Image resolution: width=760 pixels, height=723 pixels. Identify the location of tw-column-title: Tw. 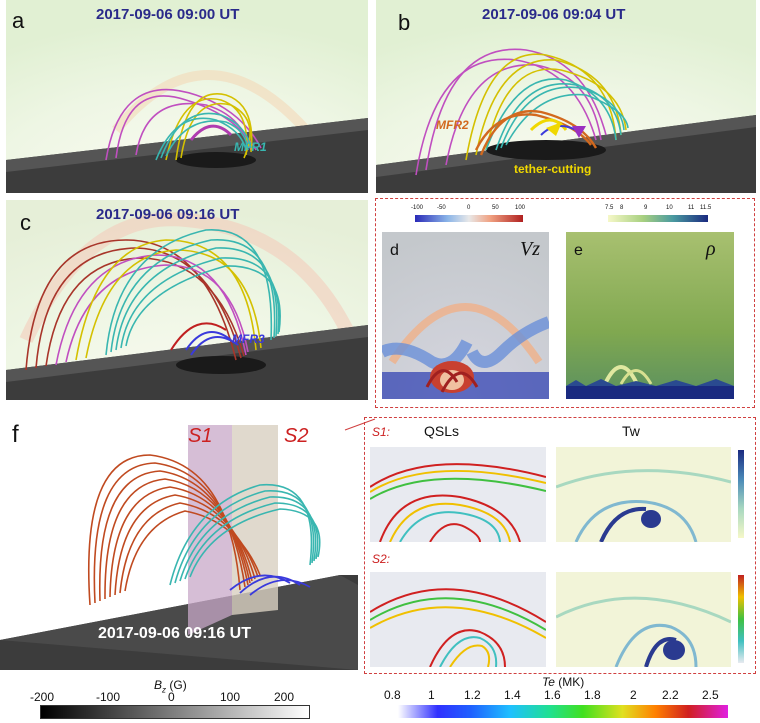
(631, 431).